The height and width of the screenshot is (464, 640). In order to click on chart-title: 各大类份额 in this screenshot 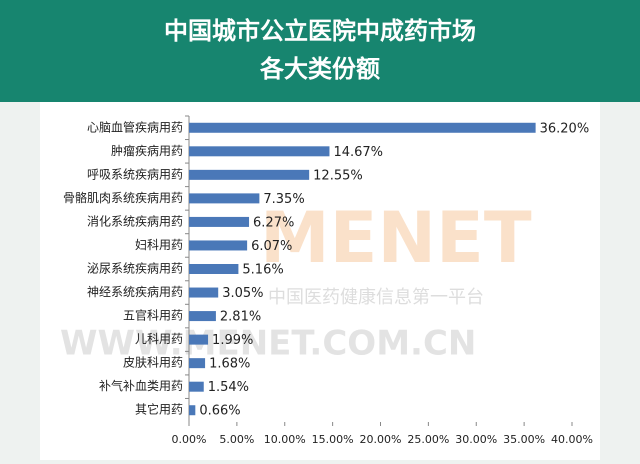, I will do `click(319, 69)`.